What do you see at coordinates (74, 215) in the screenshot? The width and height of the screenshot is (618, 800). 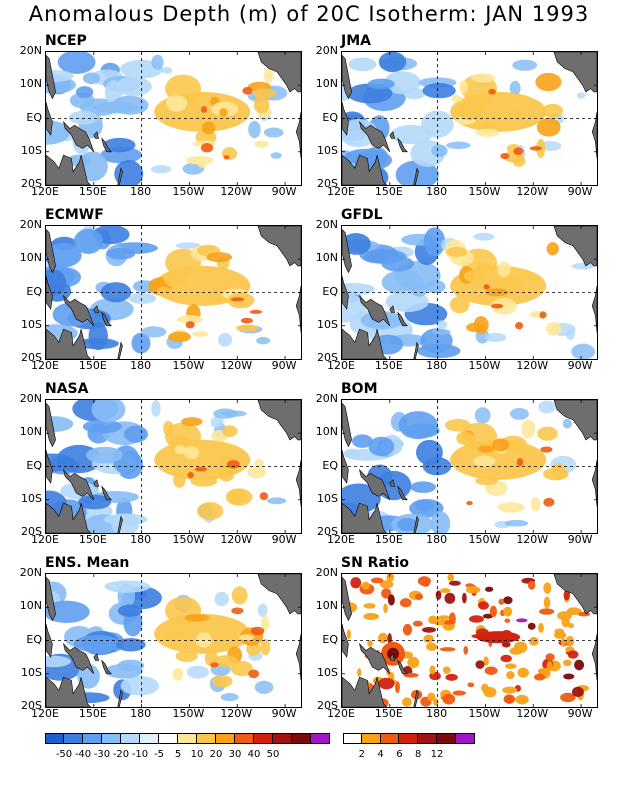 I see `panel-title: ECMWF` at bounding box center [74, 215].